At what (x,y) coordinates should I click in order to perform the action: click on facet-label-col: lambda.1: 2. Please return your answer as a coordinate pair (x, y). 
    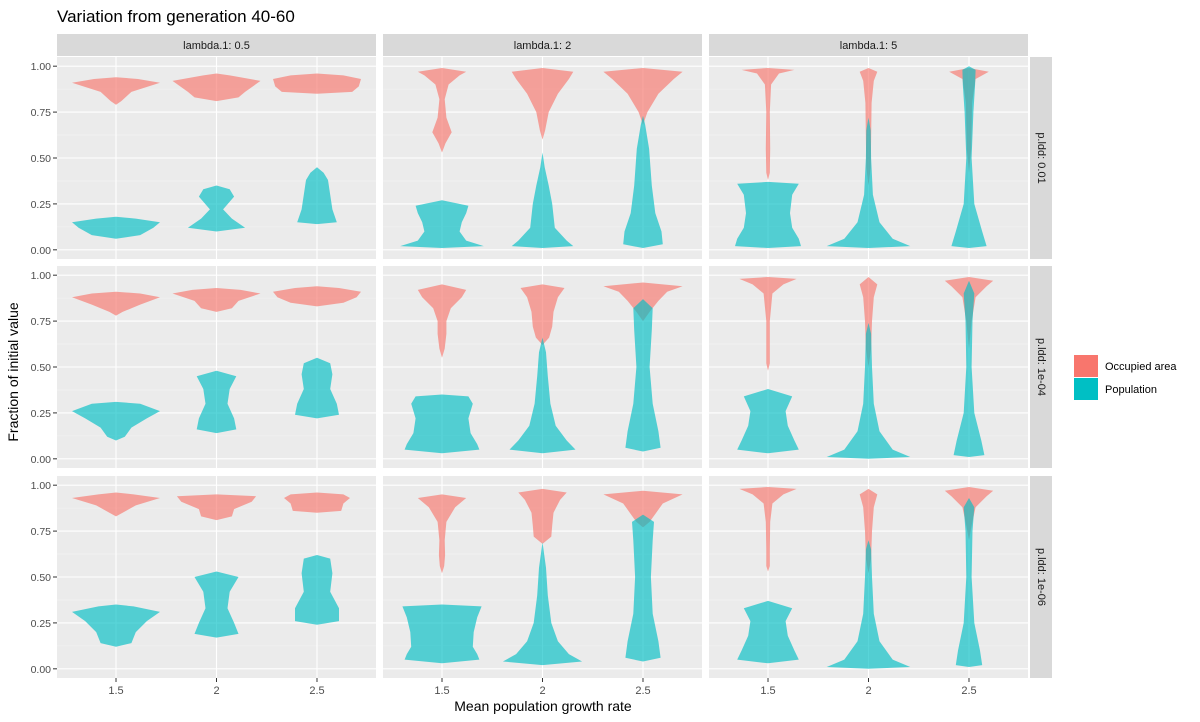
    Looking at the image, I should click on (542, 46).